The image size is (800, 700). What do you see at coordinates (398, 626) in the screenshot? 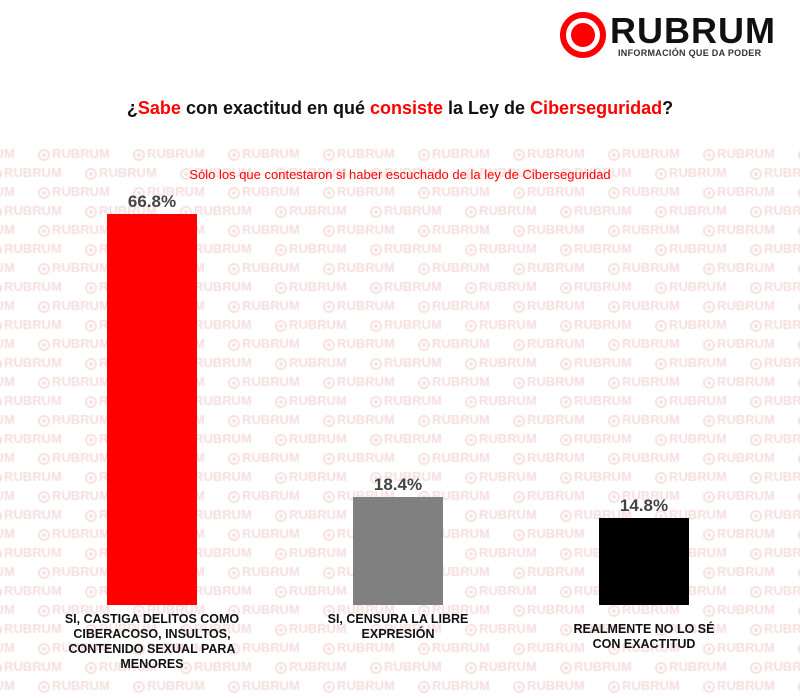
I see `category-label: SI, CENSURA LA LIBRE EXPRESIÓN` at bounding box center [398, 626].